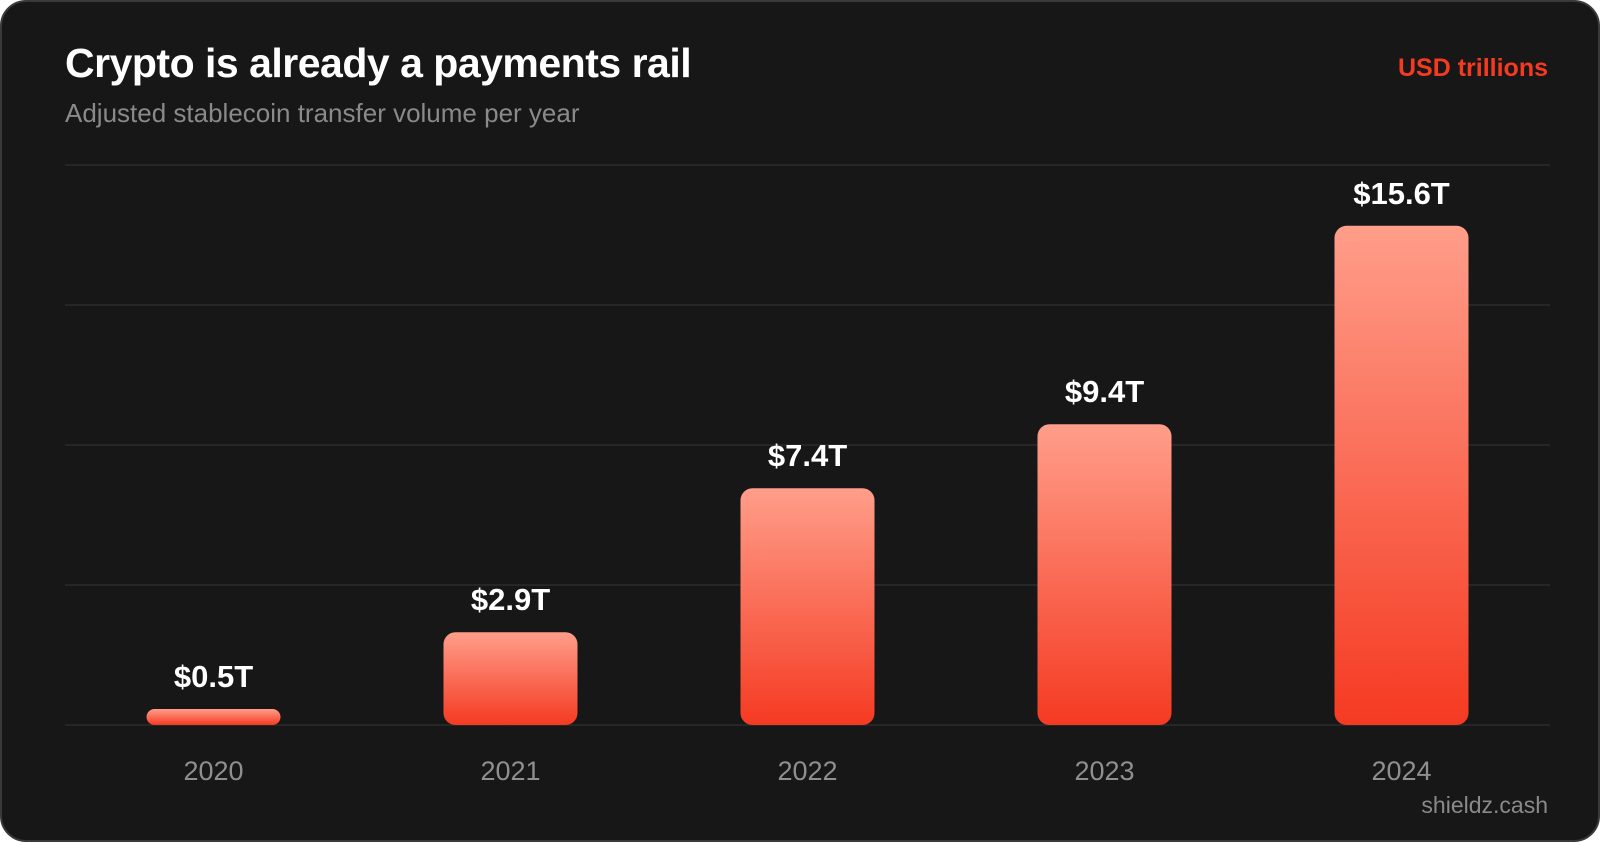 The image size is (1600, 842). What do you see at coordinates (1472, 68) in the screenshot?
I see `unit-label: USD trillions` at bounding box center [1472, 68].